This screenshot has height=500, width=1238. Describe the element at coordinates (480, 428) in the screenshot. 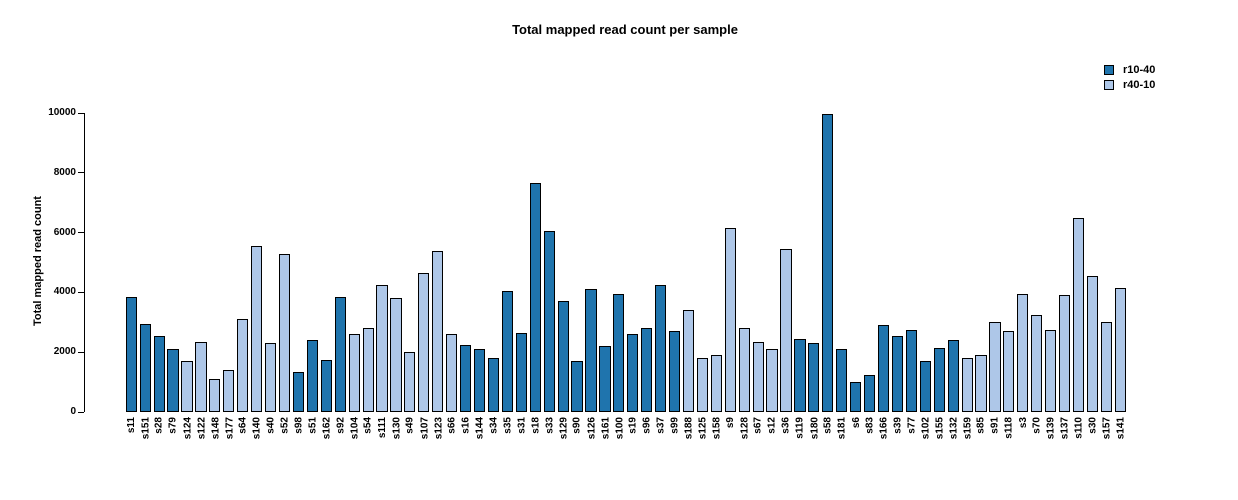

I see `x-tick-label: s144` at that location.